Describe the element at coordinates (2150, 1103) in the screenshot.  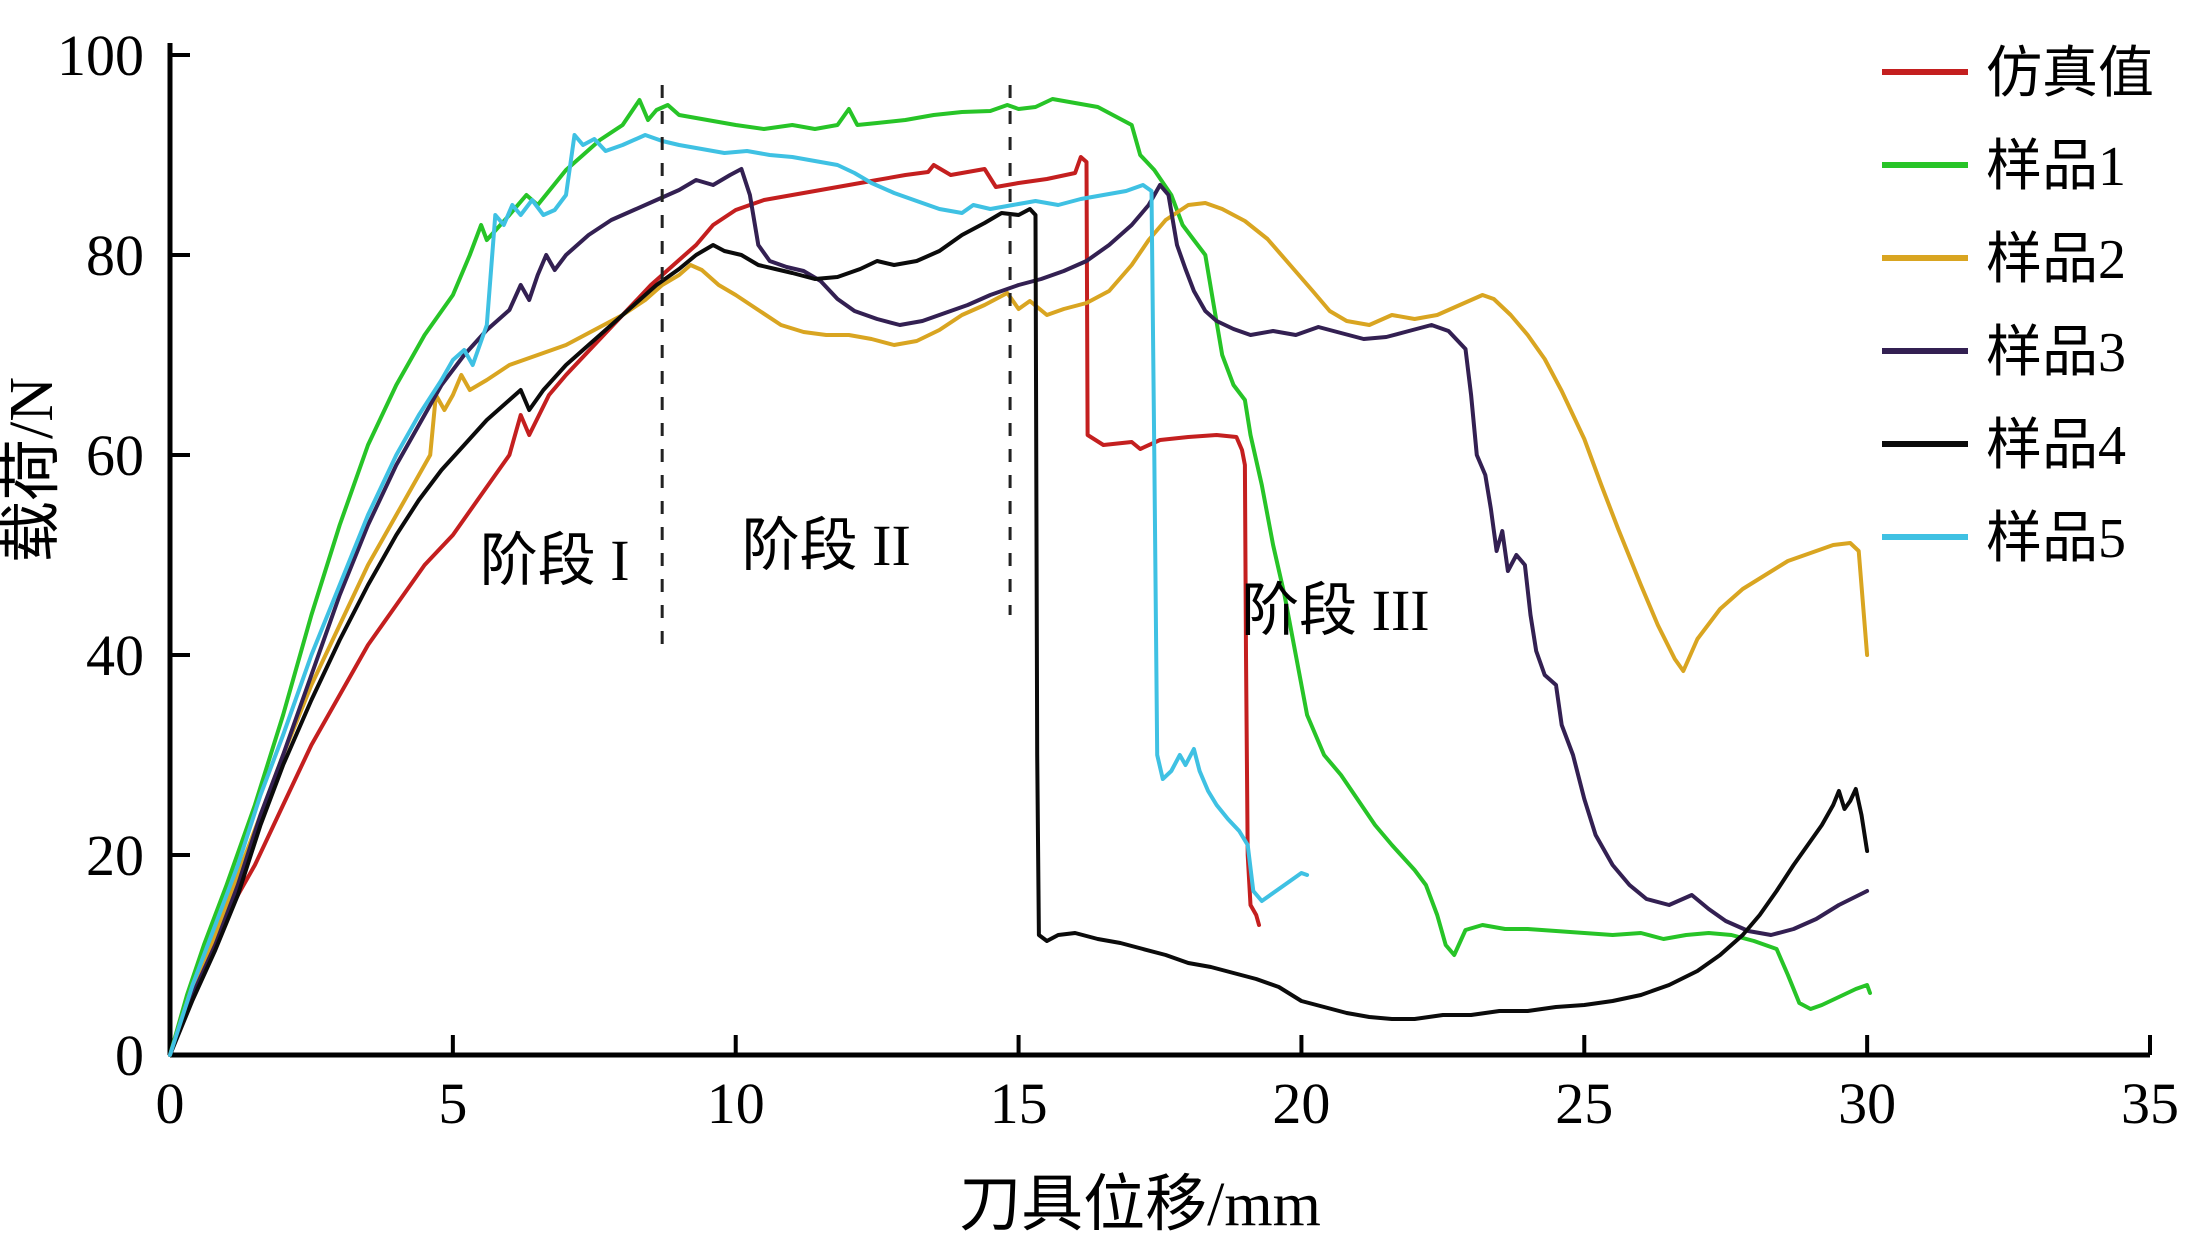
I see `x-tick-label: 35` at that location.